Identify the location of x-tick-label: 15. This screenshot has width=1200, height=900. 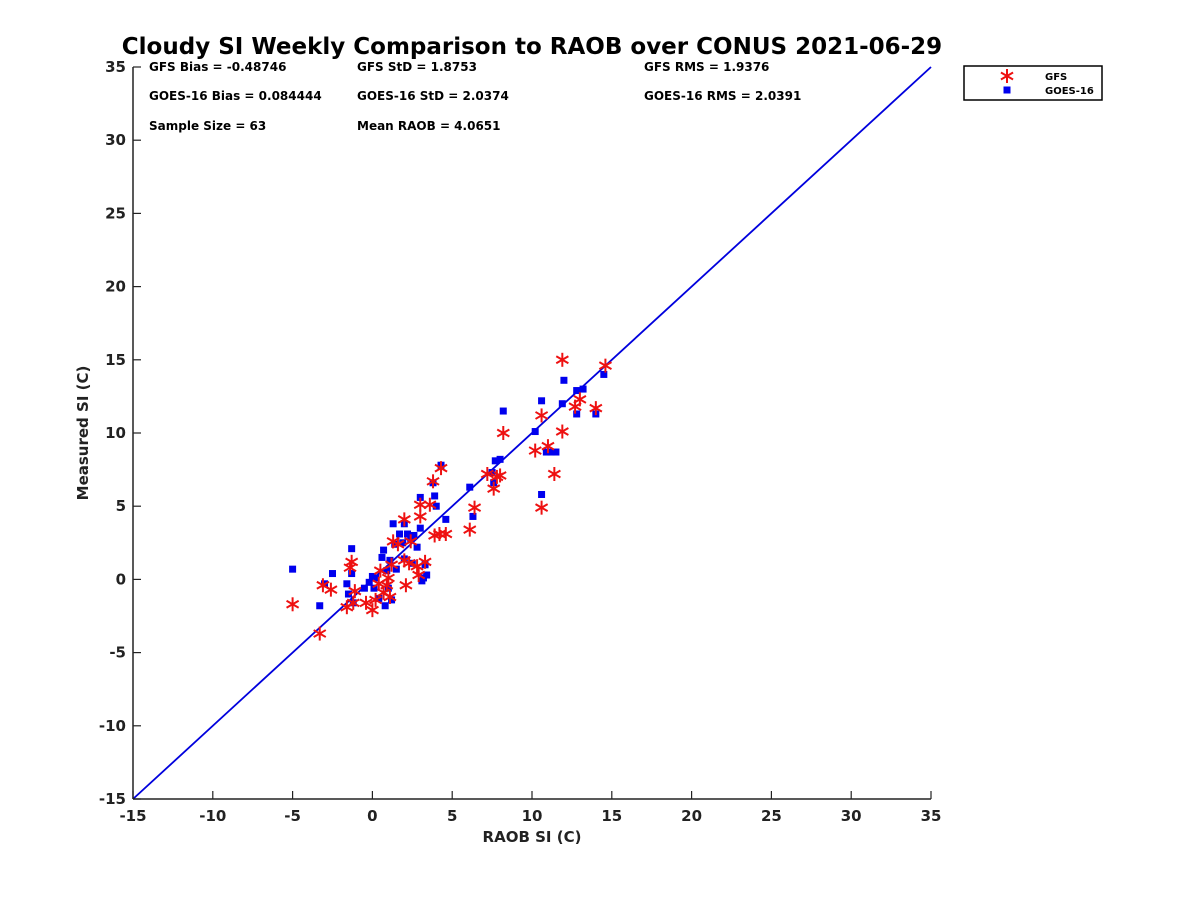
(611, 816).